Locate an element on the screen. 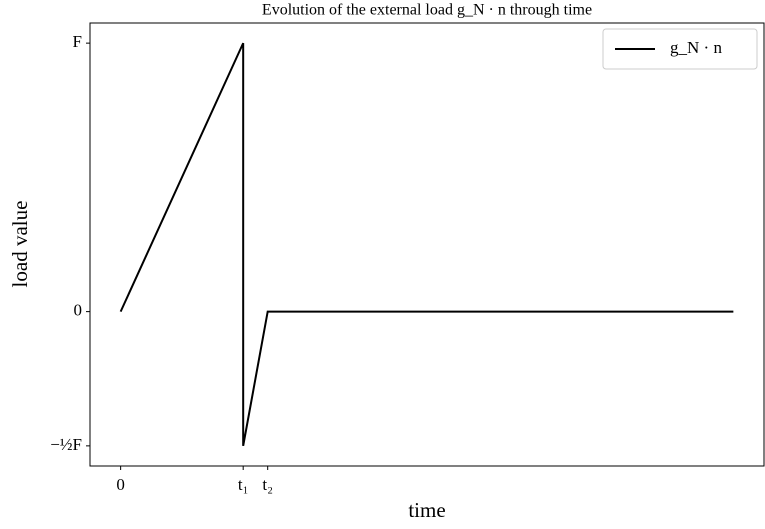  legend-label: g_N · n is located at coordinates (696, 47).